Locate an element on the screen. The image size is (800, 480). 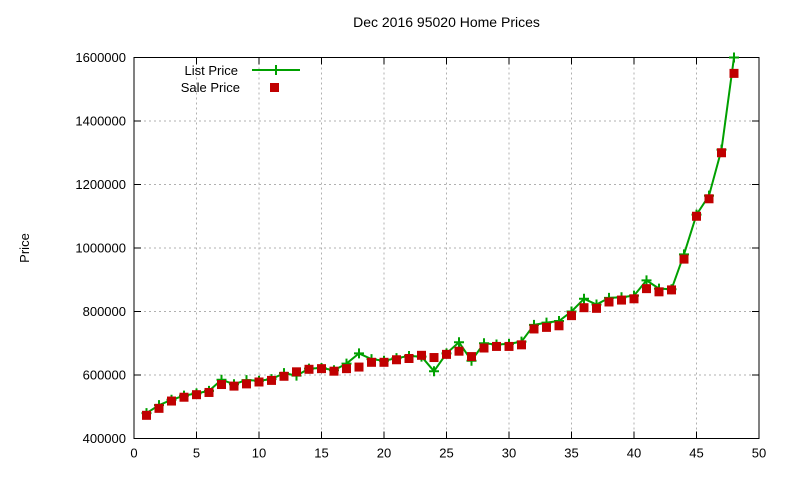
list-price-line-sample is located at coordinates (276, 70).